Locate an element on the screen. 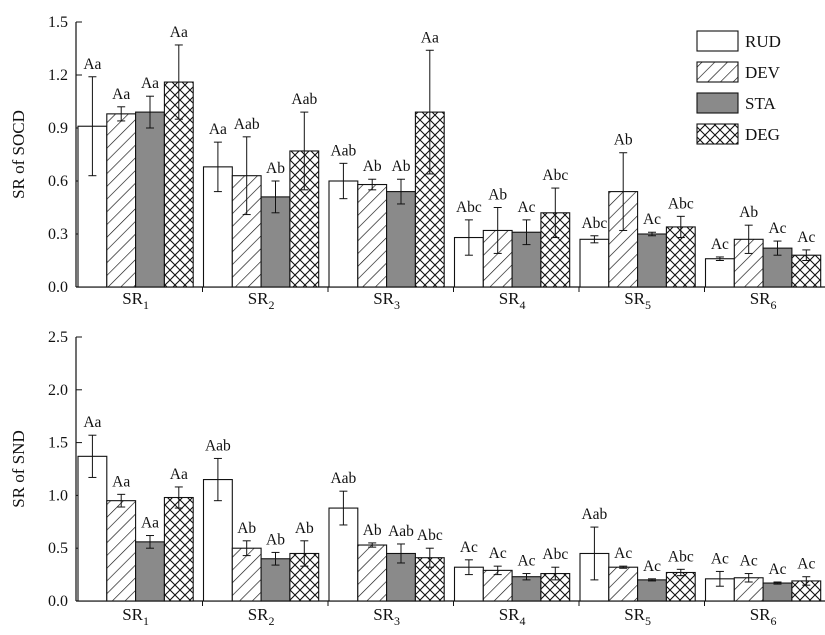 This screenshot has width=825, height=635. legend-item-rud: RUD is located at coordinates (738, 41).